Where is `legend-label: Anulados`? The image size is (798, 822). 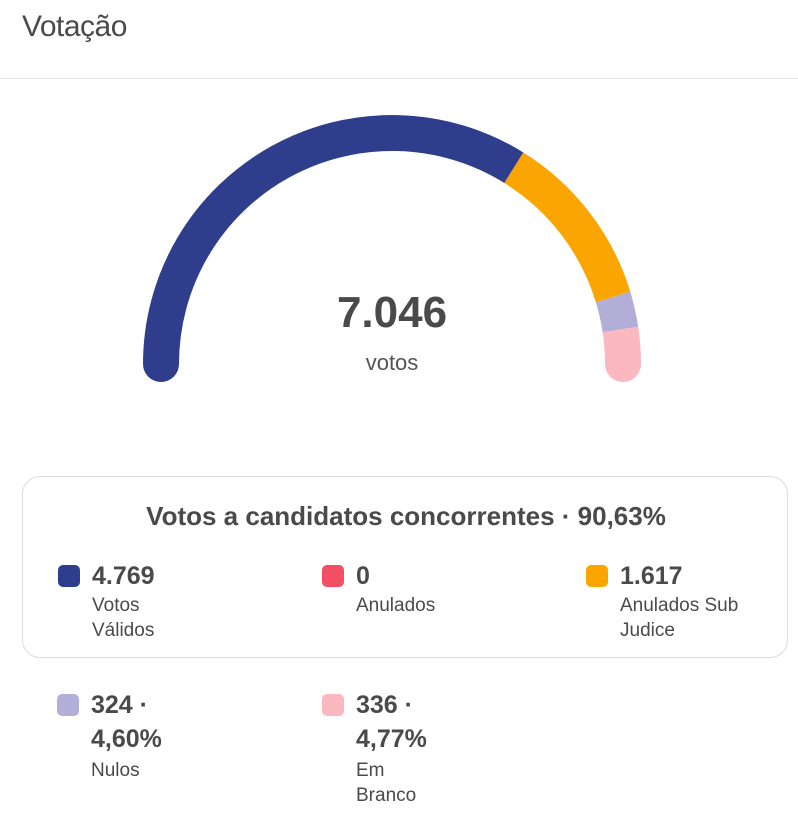 legend-label: Anulados is located at coordinates (396, 605).